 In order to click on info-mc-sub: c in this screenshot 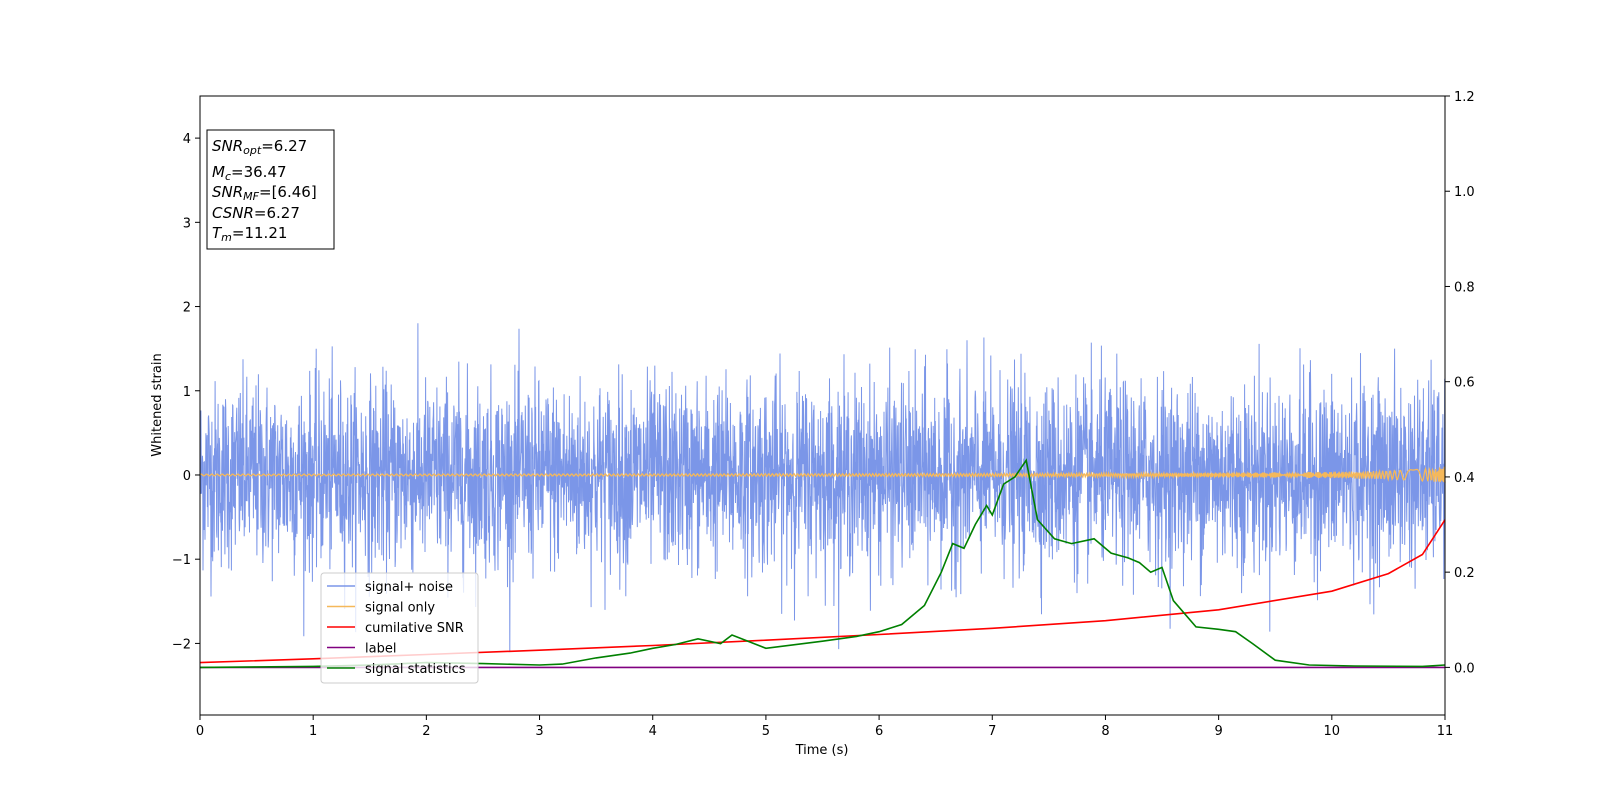, I will do `click(228, 176)`.